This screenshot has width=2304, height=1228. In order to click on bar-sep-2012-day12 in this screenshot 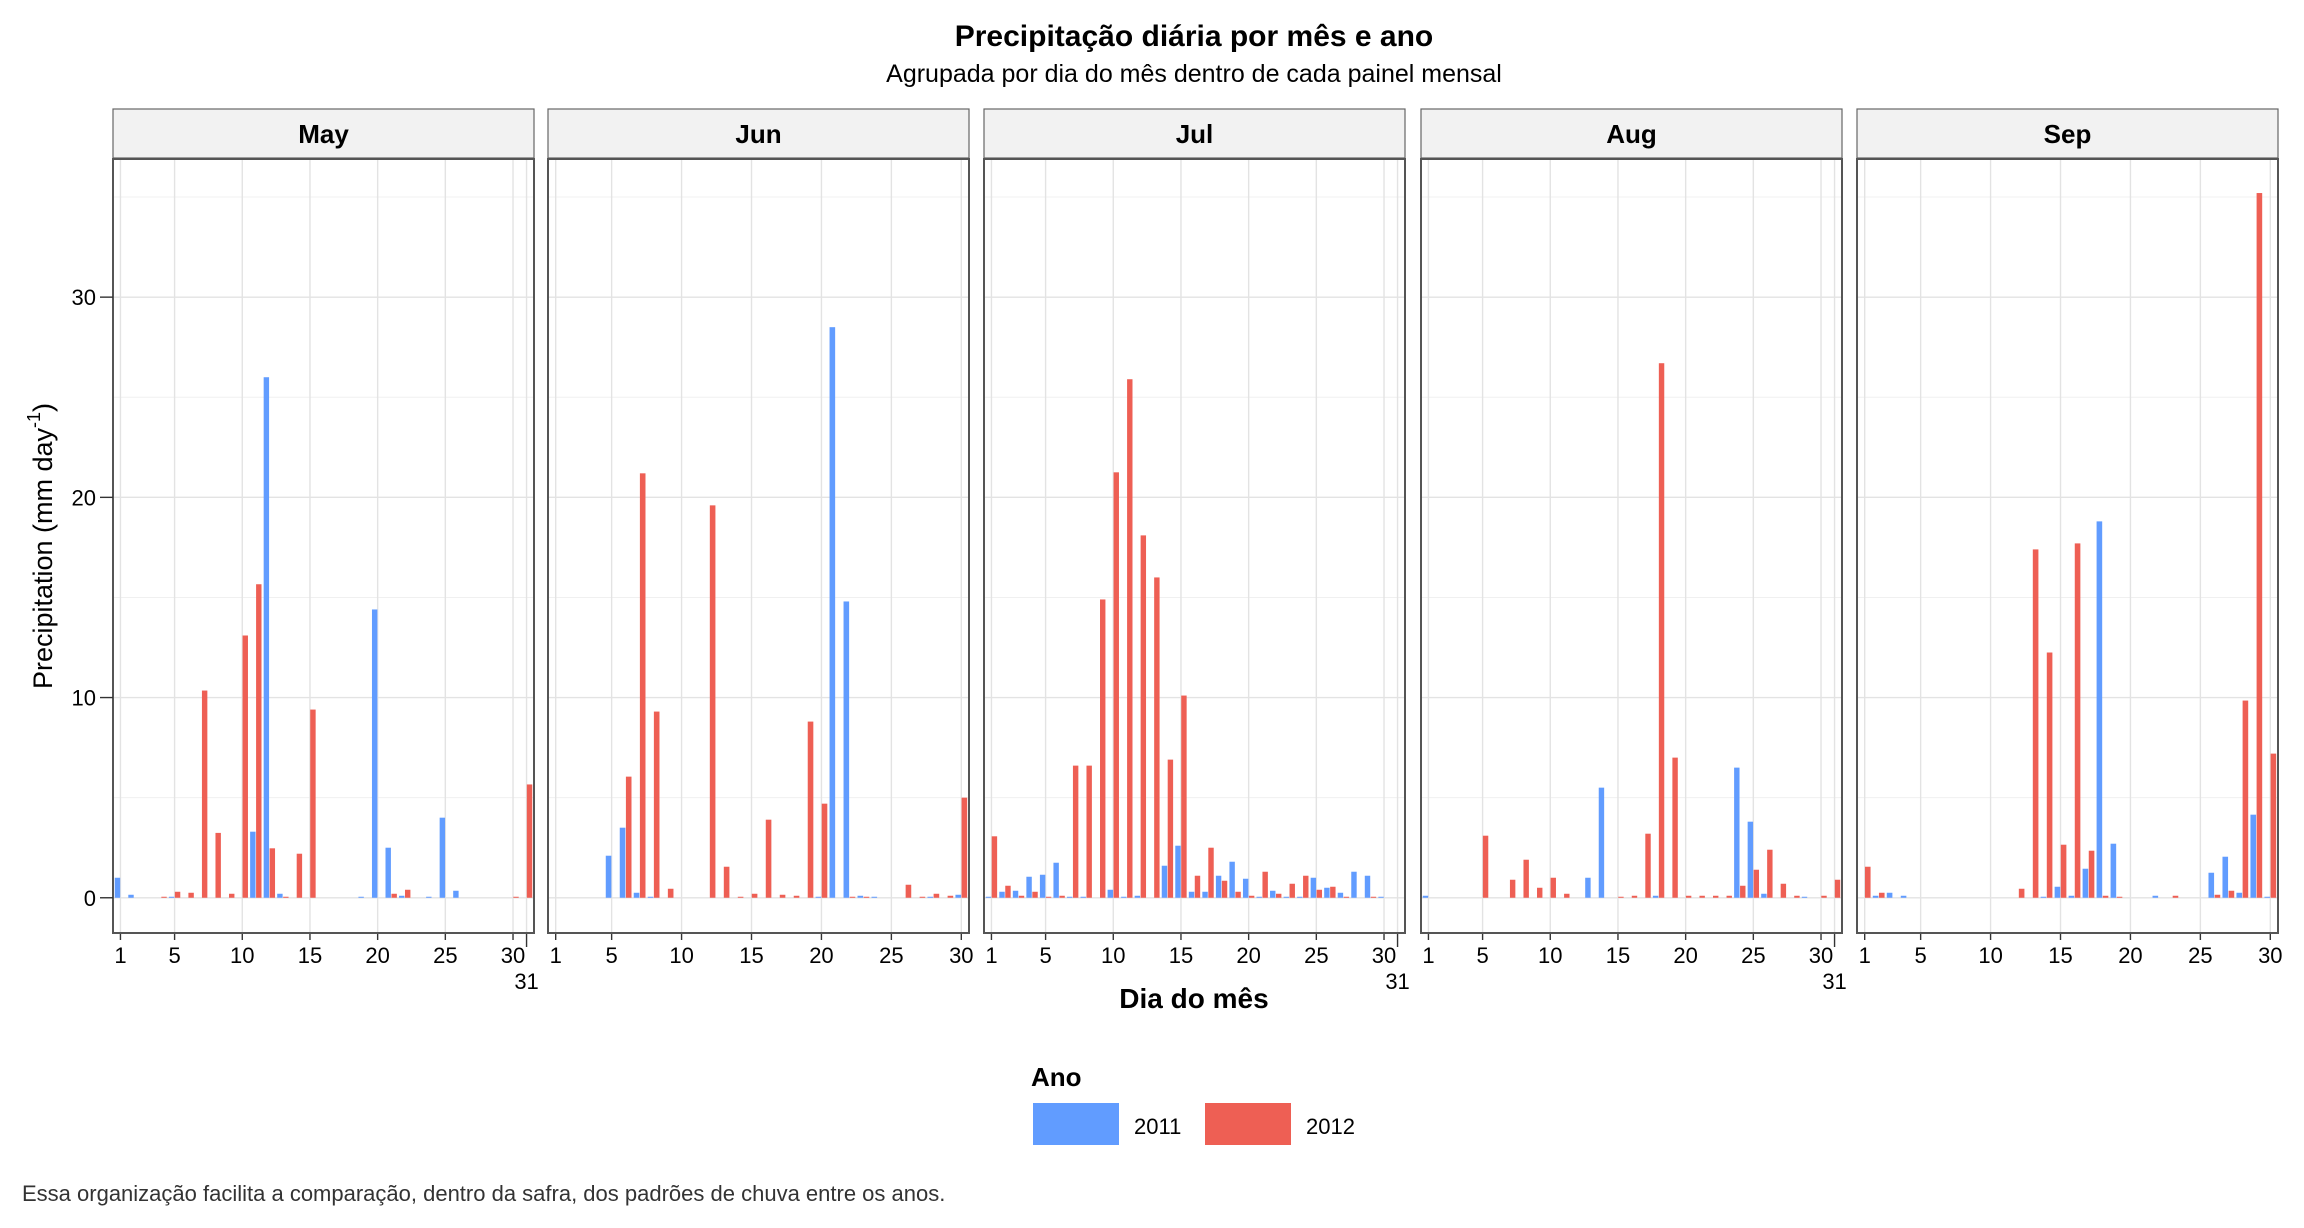, I will do `click(2021, 893)`.